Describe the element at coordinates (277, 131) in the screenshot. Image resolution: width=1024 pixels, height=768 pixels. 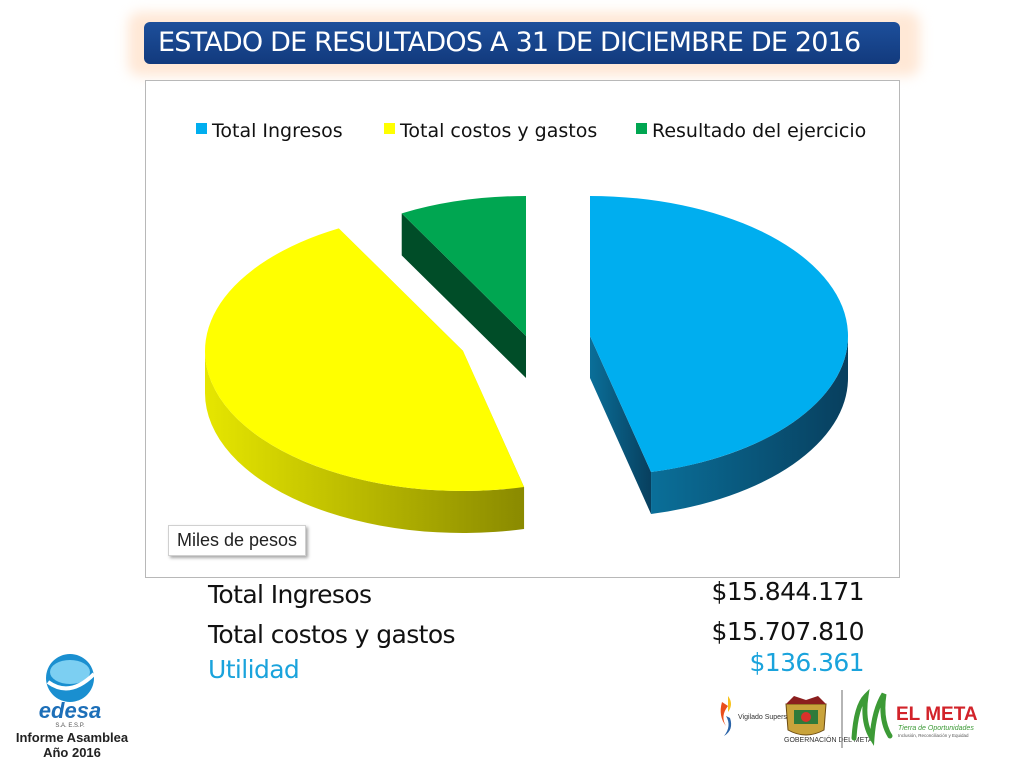
I see `legend-label: Total Ingresos` at that location.